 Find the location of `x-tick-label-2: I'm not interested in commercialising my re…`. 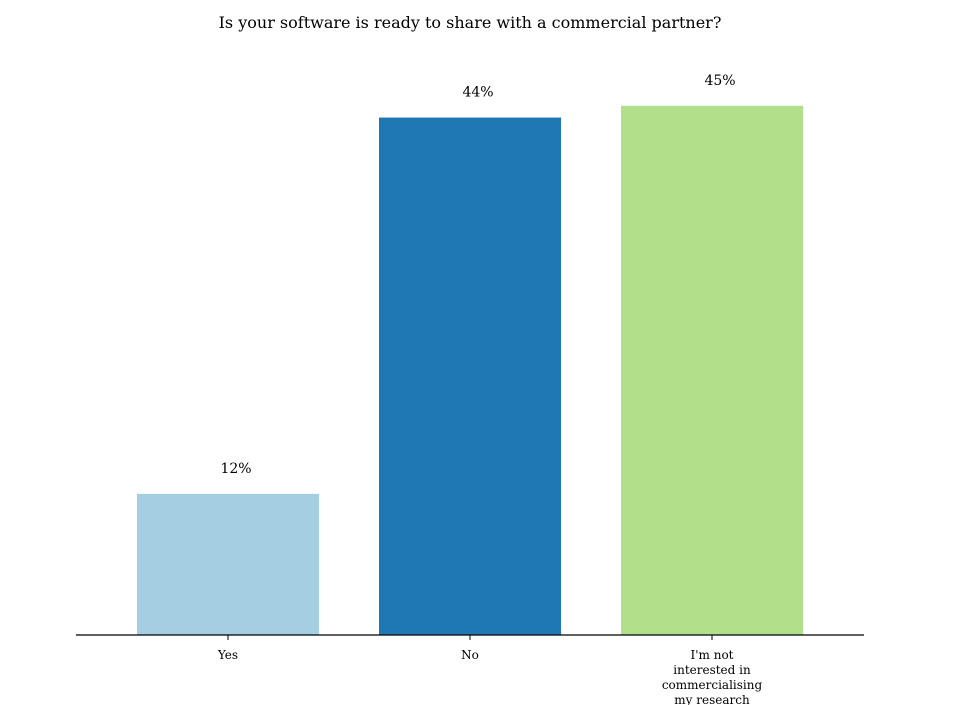

x-tick-label-2: I'm not interested in commercialising my re… is located at coordinates (712, 676).